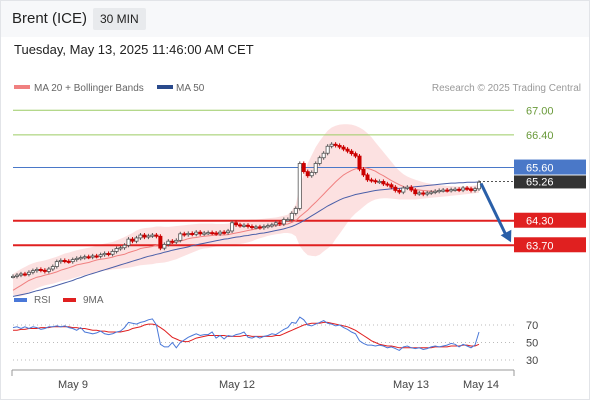 This screenshot has width=590, height=400. I want to click on level-price-tag, so click(550, 167).